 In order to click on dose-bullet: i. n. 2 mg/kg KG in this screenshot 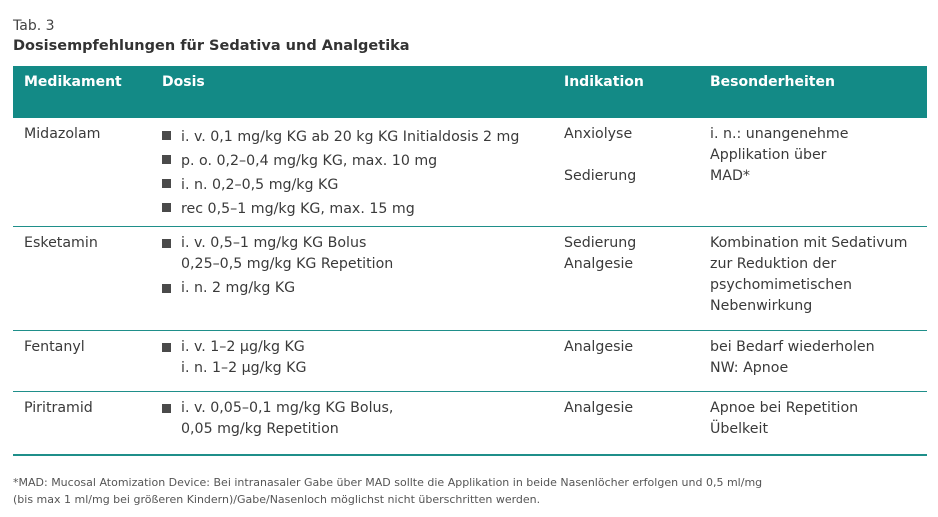, I will do `click(277, 288)`.